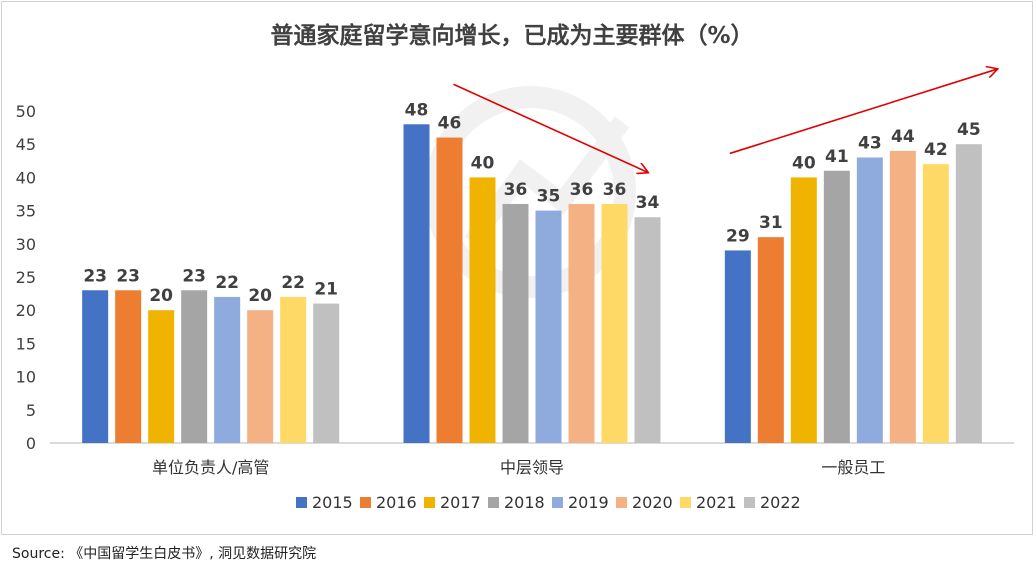 The image size is (1036, 567). I want to click on watermark, so click(530, 192).